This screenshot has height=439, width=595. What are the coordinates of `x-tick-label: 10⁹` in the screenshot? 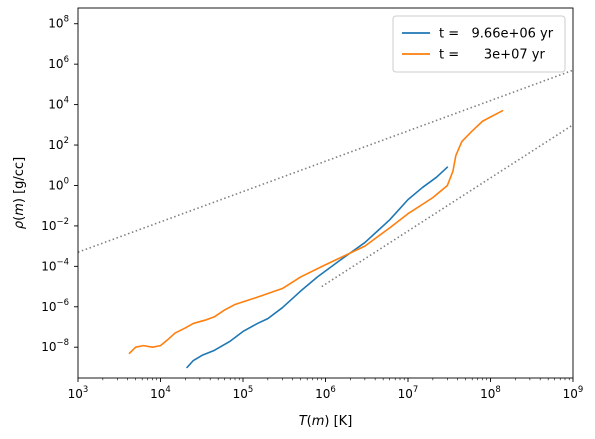 It's located at (573, 393).